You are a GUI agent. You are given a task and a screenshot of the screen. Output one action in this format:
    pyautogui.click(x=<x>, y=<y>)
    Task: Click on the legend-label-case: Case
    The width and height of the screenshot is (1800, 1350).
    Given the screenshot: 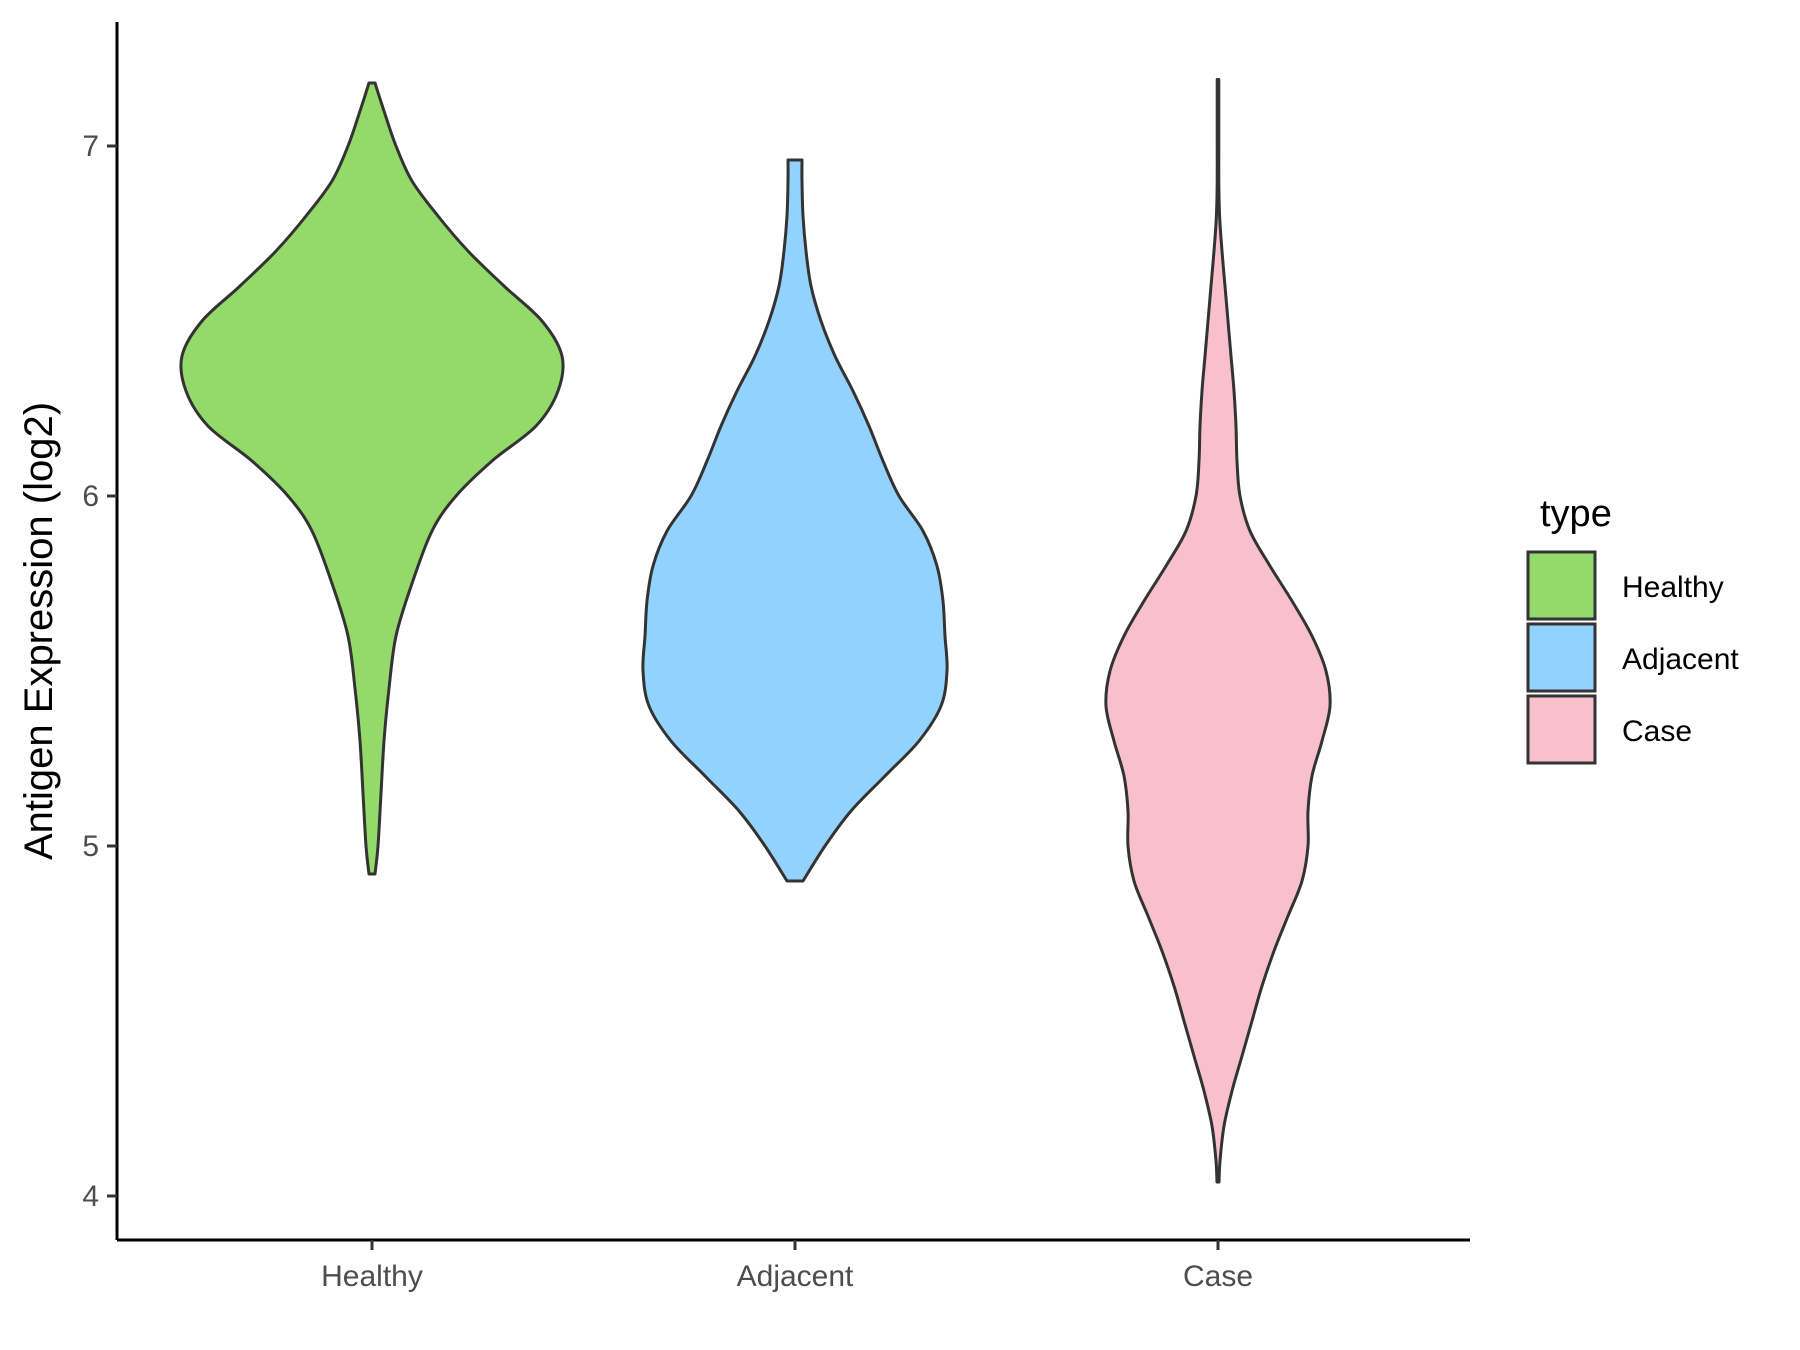 What is the action you would take?
    pyautogui.click(x=1657, y=731)
    